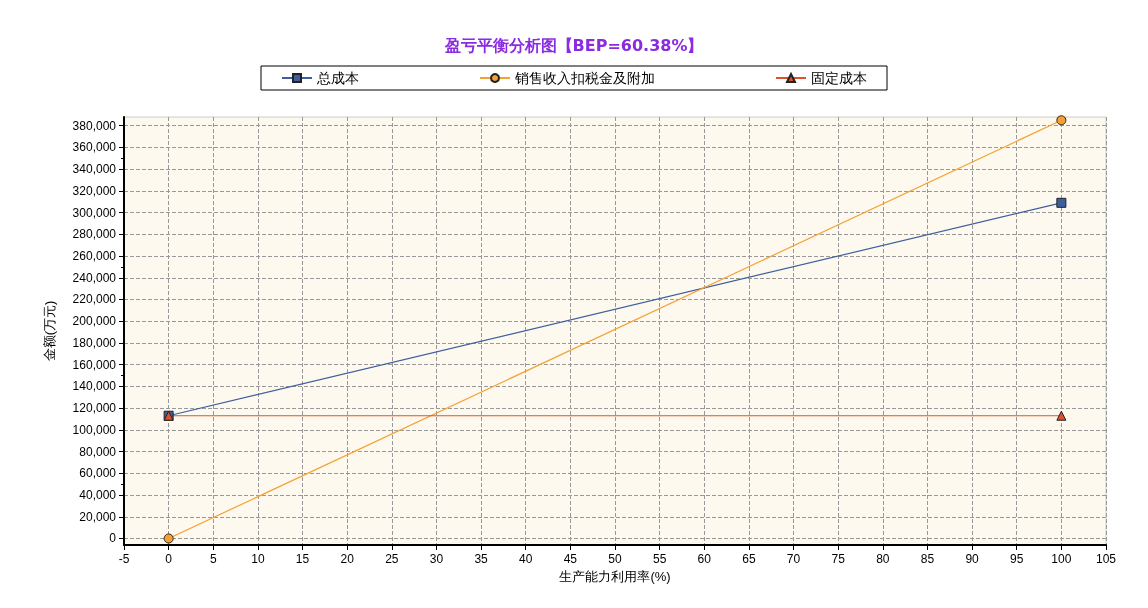 Image resolution: width=1148 pixels, height=608 pixels. I want to click on x-tick-label: 5, so click(213, 559).